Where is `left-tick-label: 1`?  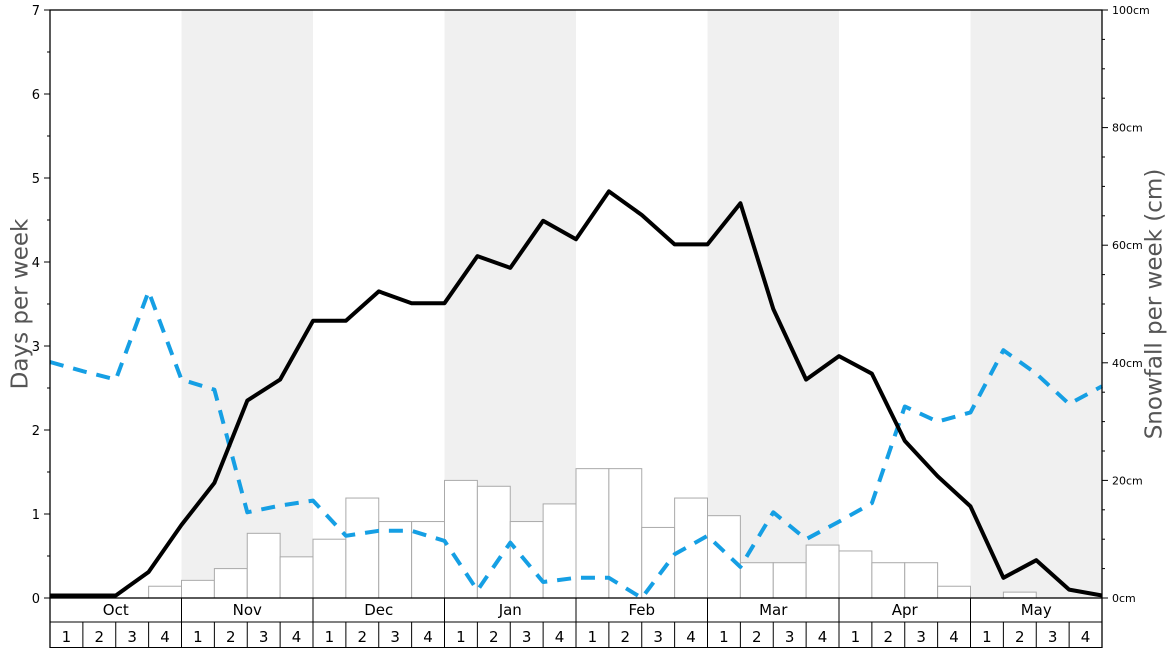
left-tick-label: 1 is located at coordinates (36, 515).